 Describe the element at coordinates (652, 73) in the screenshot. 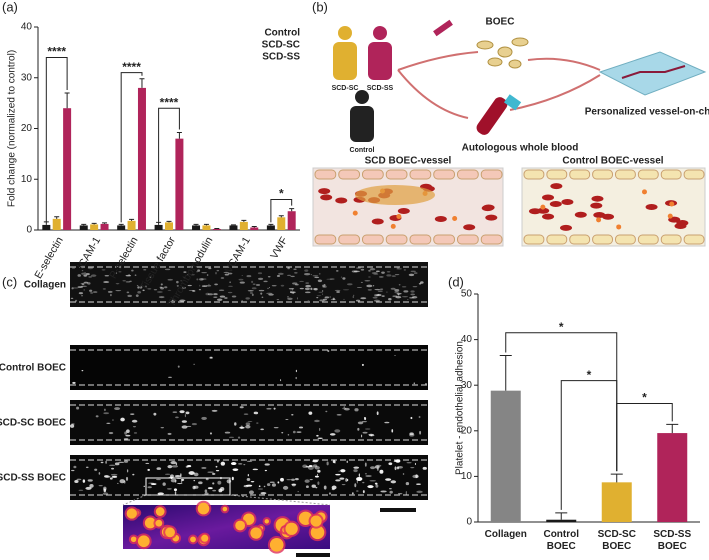

I see `chip` at that location.